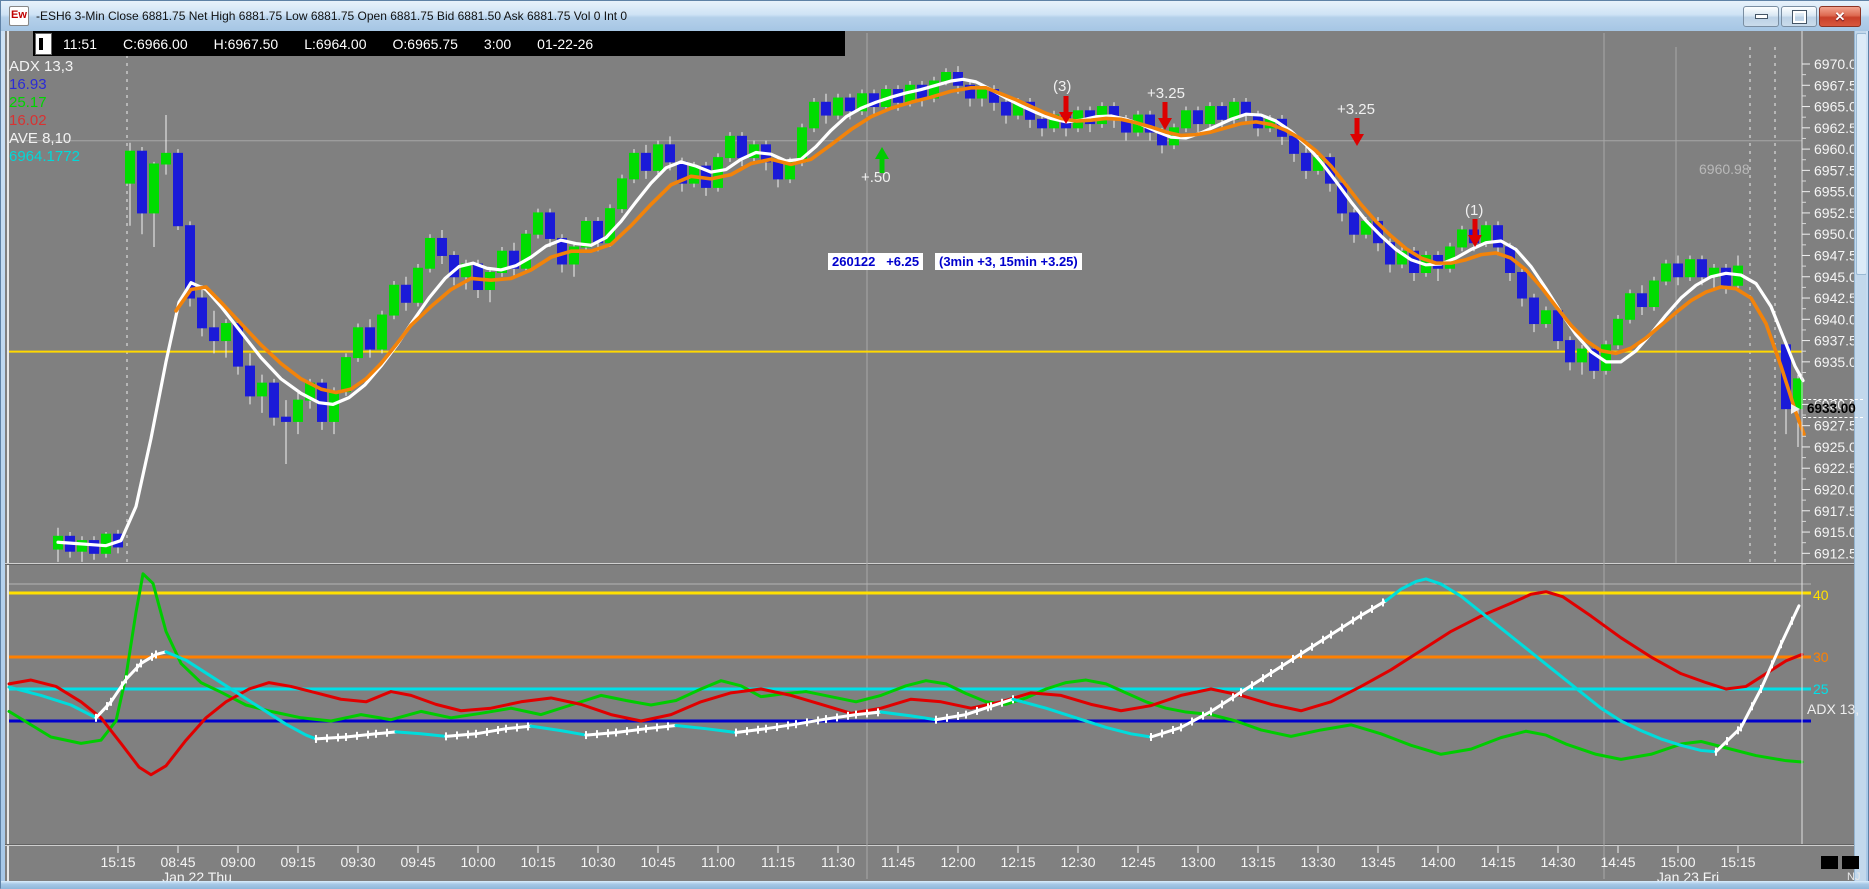  I want to click on price-tick-label: 6915.00, so click(1839, 532).